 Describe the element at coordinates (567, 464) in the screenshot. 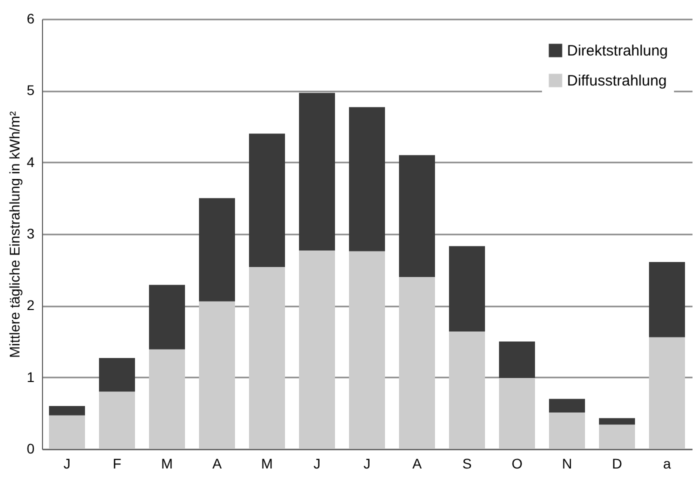

I see `x-tick-label: N` at that location.